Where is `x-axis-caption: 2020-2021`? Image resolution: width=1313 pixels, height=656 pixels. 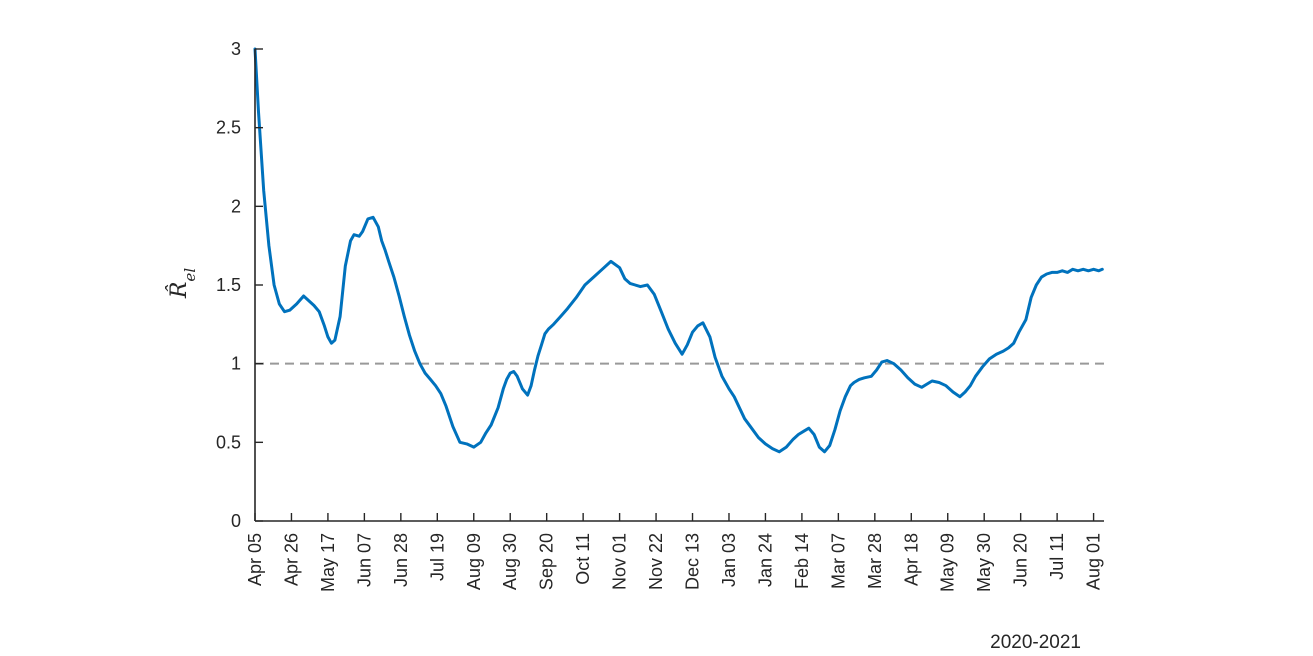 x-axis-caption: 2020-2021 is located at coordinates (1035, 642).